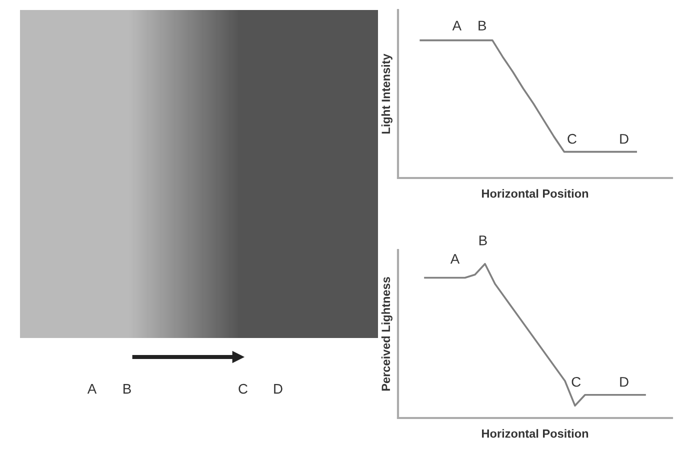  I want to click on y-axis-title: Perceived Lightness, so click(386, 334).